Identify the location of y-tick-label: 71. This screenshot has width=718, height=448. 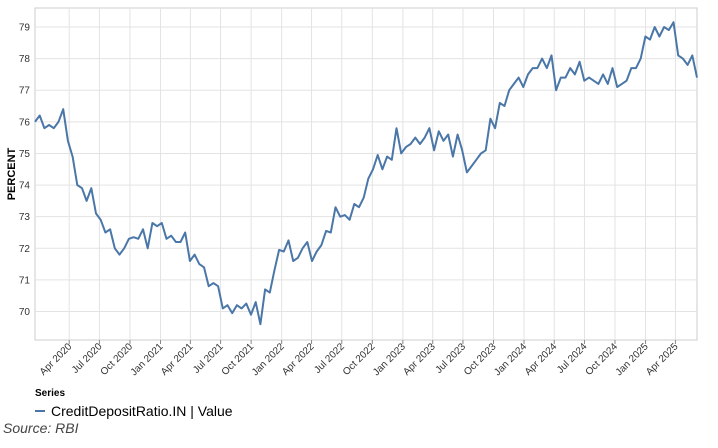
(25, 280).